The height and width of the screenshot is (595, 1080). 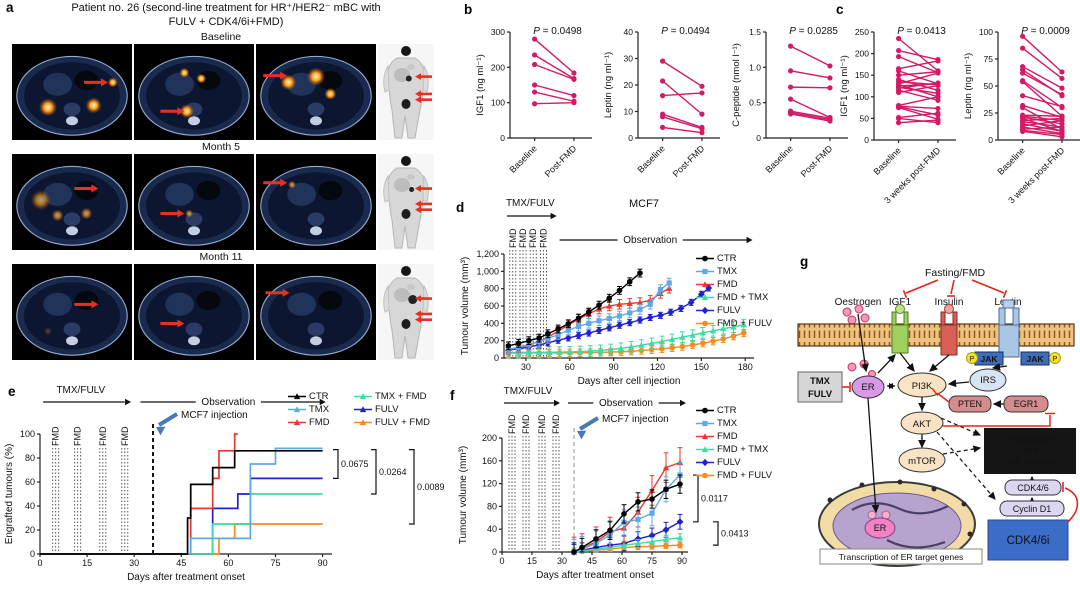 What do you see at coordinates (858, 302) in the screenshot?
I see `oestrogen-label: Oestrogen` at bounding box center [858, 302].